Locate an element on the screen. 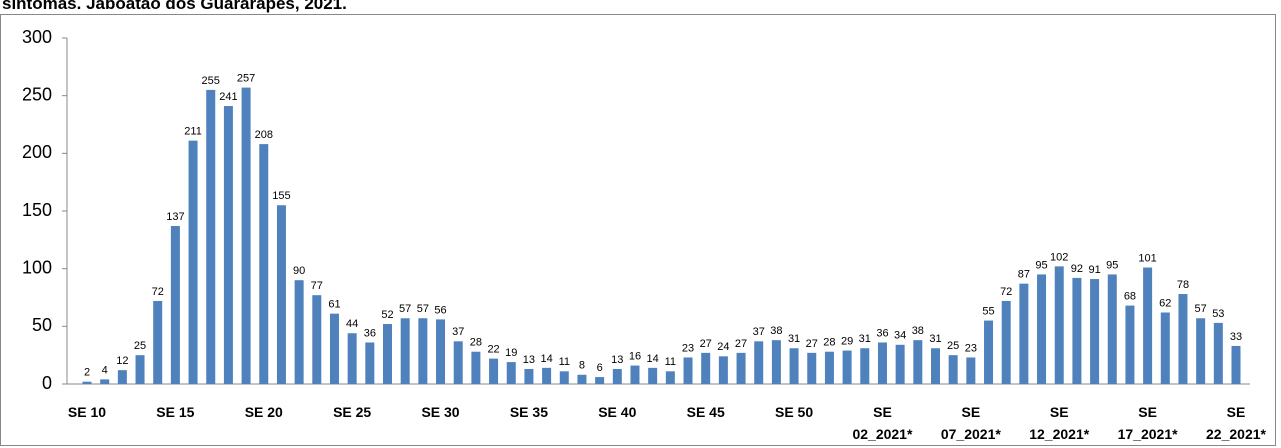 The width and height of the screenshot is (1281, 448). data-label: 27 is located at coordinates (706, 344).